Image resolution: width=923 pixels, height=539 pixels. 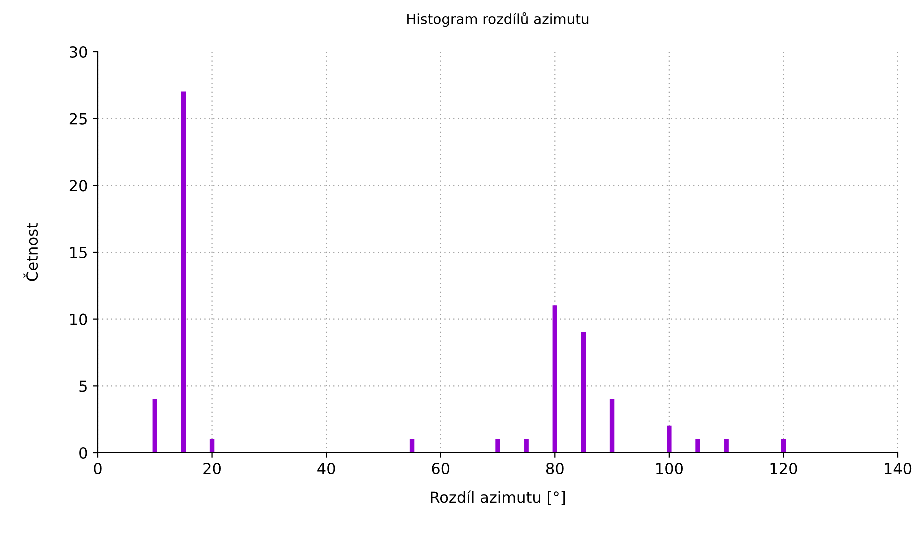 I want to click on x-tick-label: 60, so click(x=441, y=468).